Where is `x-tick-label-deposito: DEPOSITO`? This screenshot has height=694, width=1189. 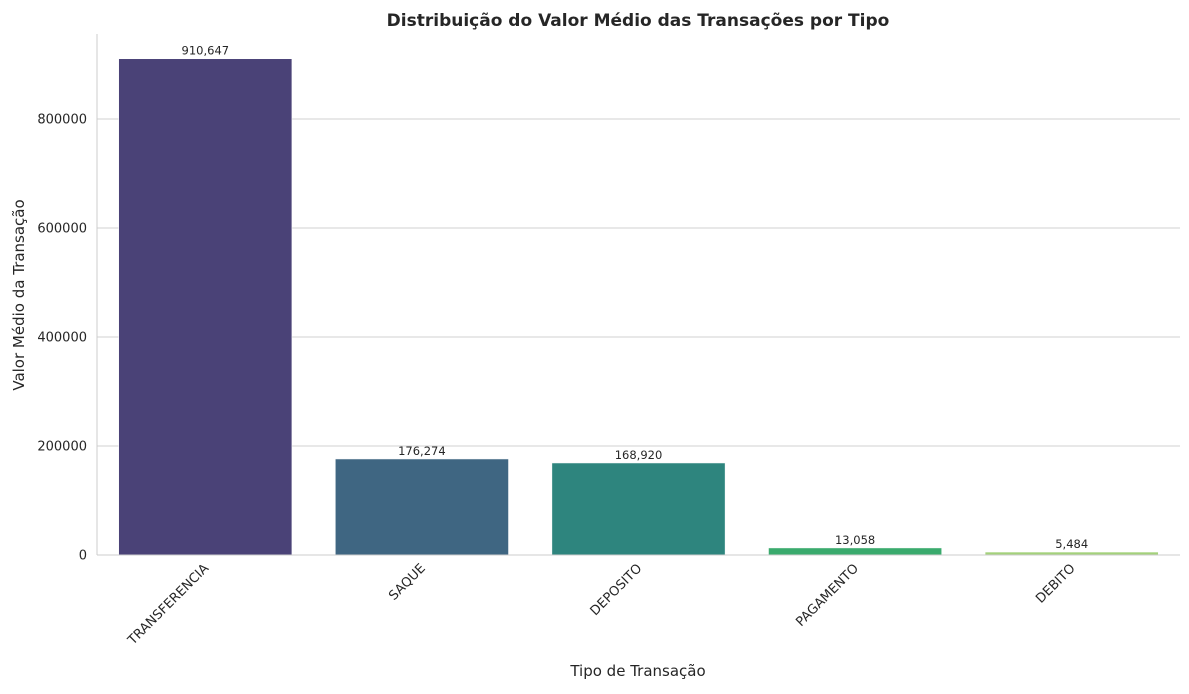
x-tick-label-deposito: DEPOSITO is located at coordinates (617, 590).